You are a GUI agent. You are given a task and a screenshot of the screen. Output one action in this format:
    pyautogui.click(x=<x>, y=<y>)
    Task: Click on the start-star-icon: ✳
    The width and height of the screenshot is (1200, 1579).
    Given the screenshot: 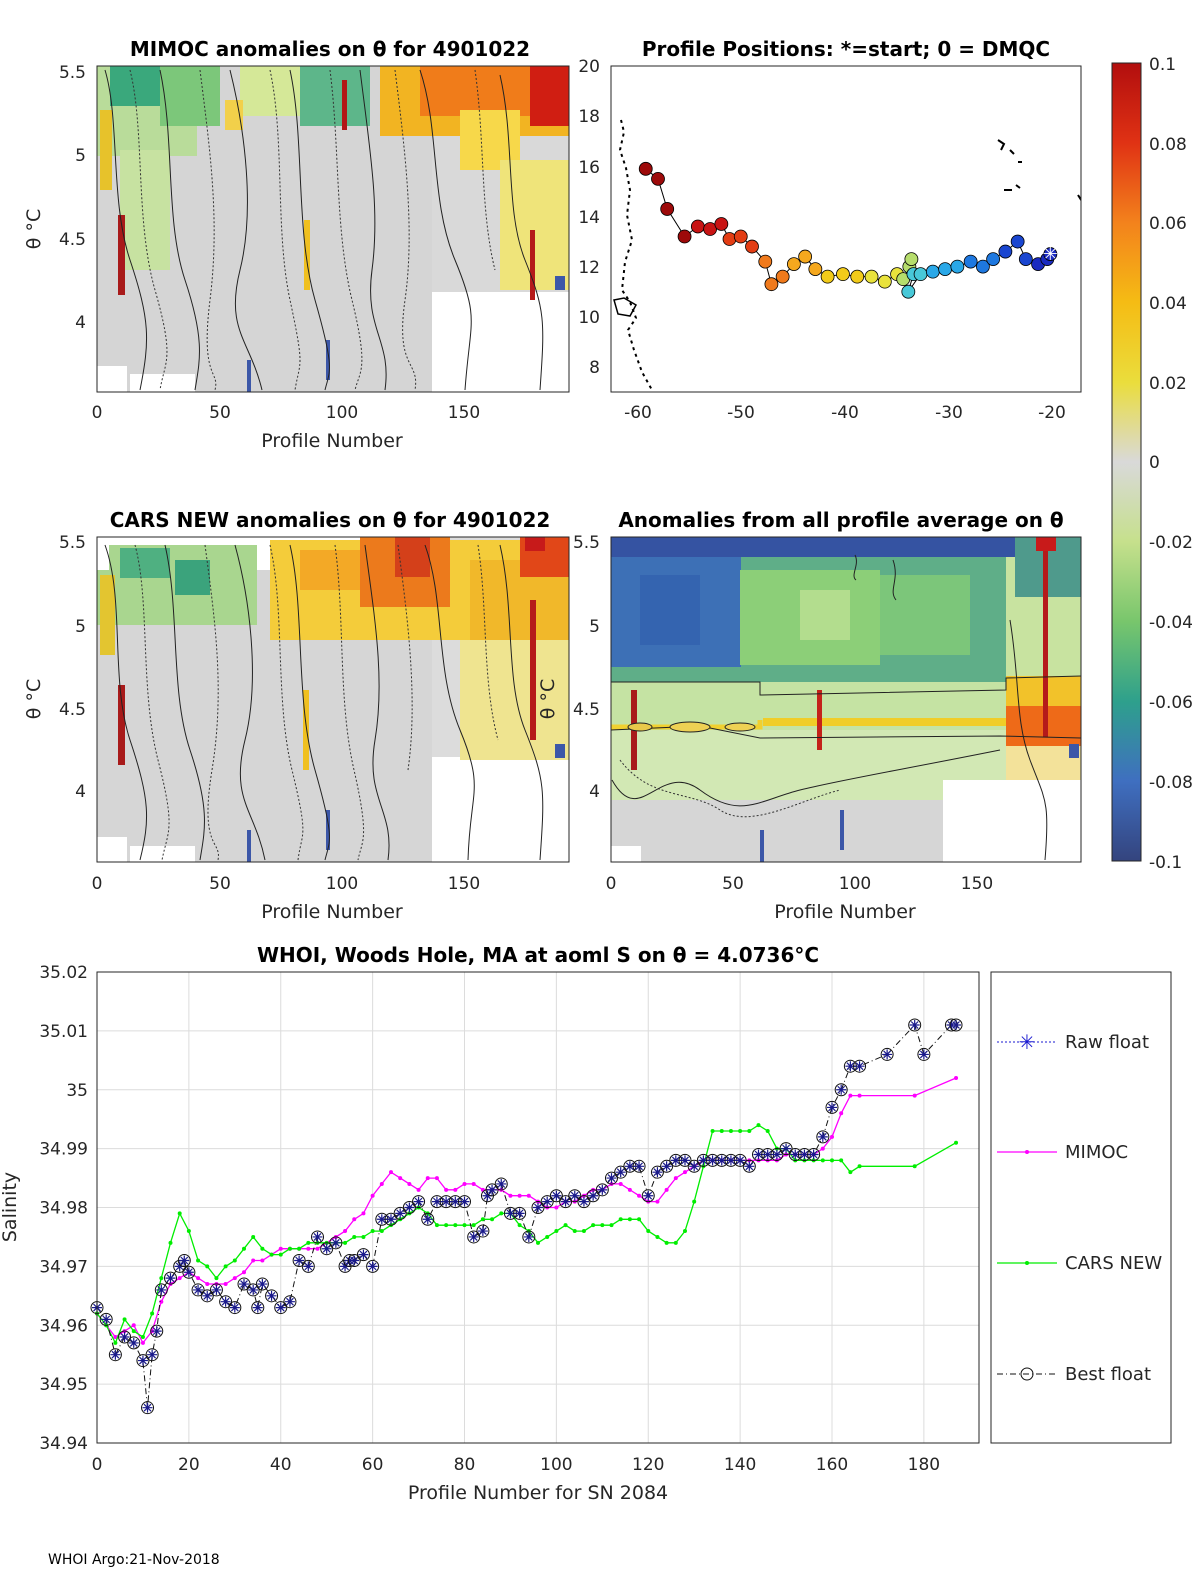 What is the action you would take?
    pyautogui.click(x=1050, y=254)
    